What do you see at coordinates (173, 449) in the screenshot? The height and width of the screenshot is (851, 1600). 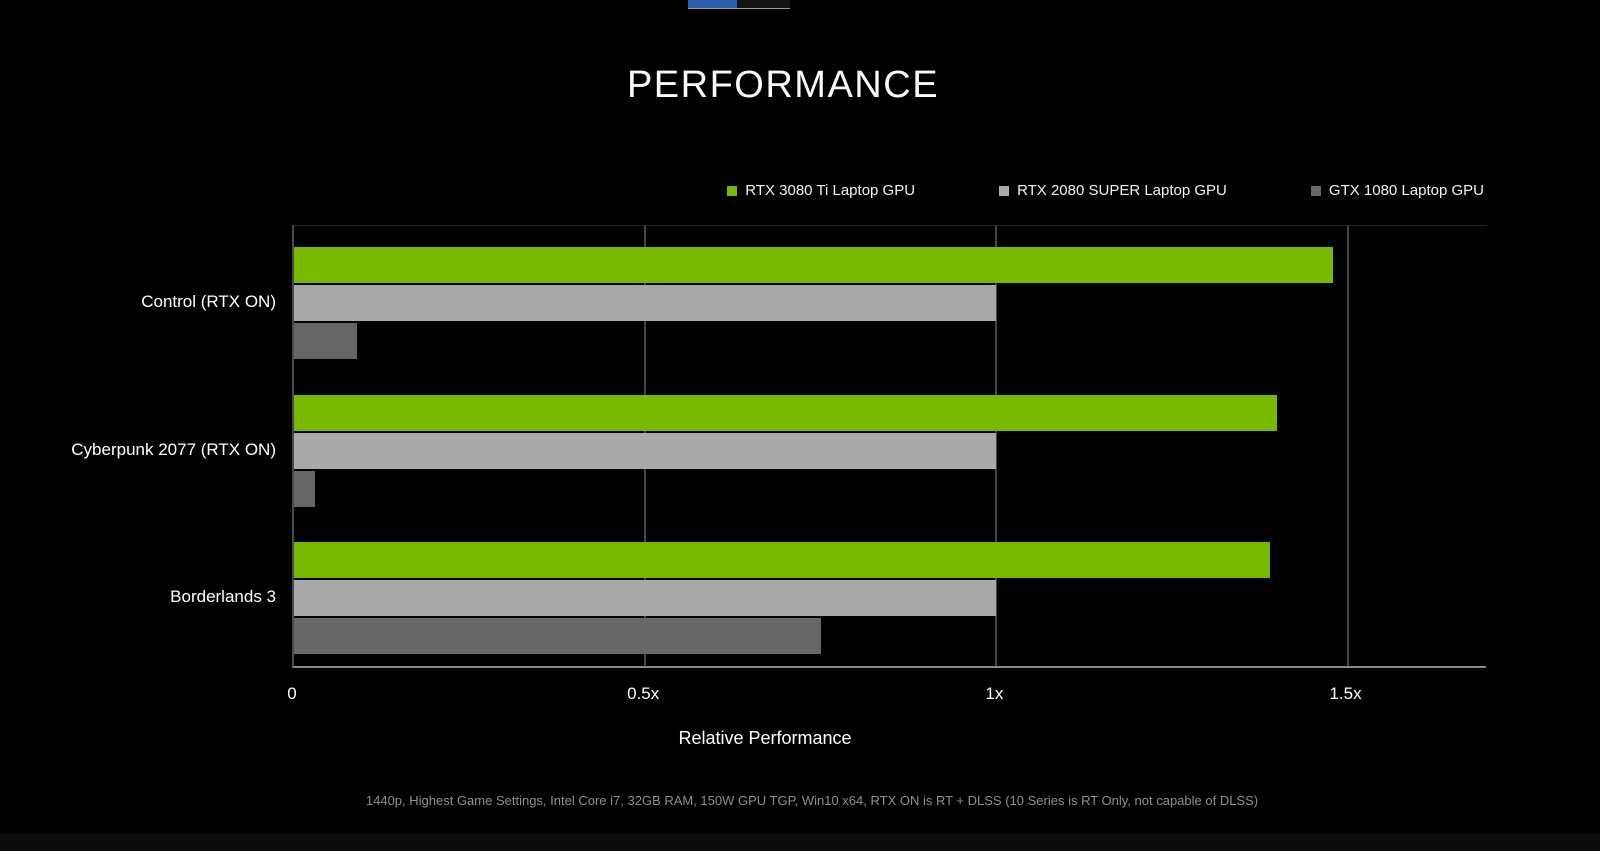 I see `category-label: Cyberpunk 2077 (RTX ON)` at bounding box center [173, 449].